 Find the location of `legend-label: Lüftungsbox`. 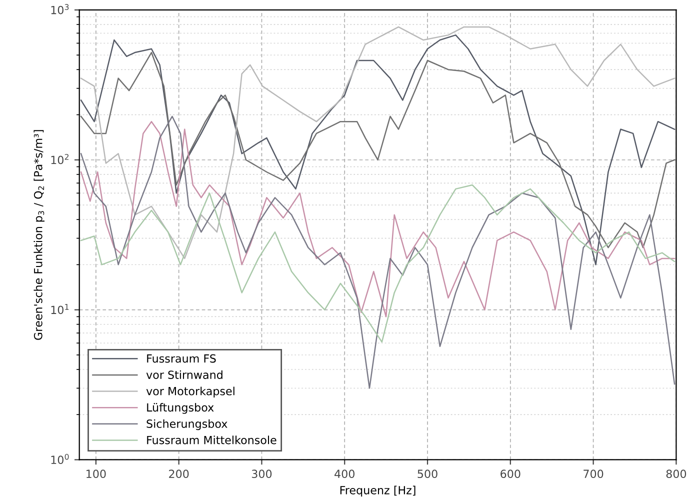

legend-label: Lüftungsbox is located at coordinates (180, 408).